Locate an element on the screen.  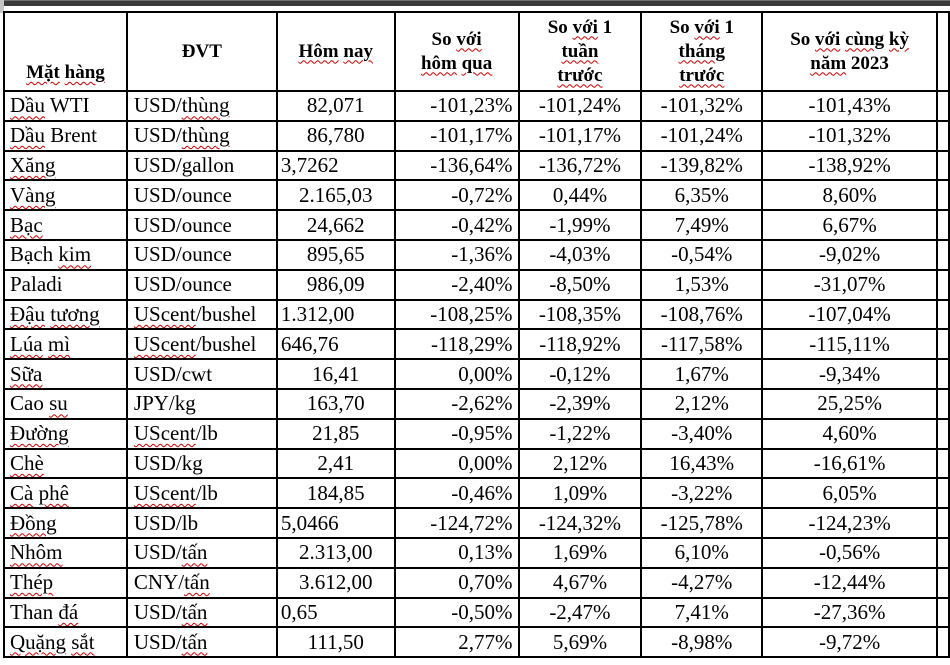
spellcheck-flagged-word: hàng is located at coordinates (84, 72).